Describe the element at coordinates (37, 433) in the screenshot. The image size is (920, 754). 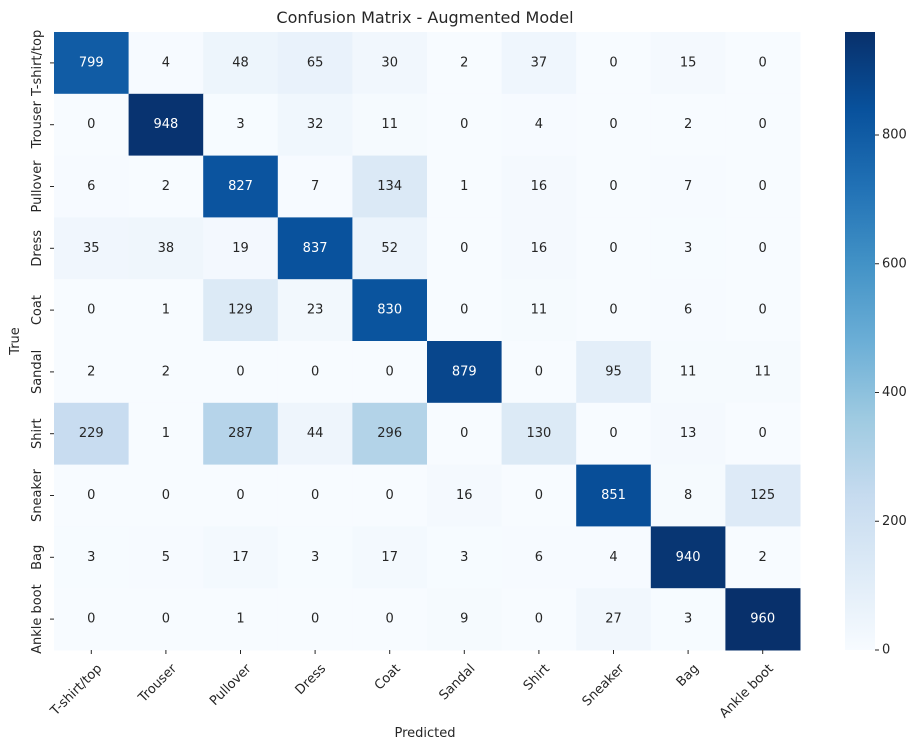
I see `y-tick-label: Shirt` at that location.